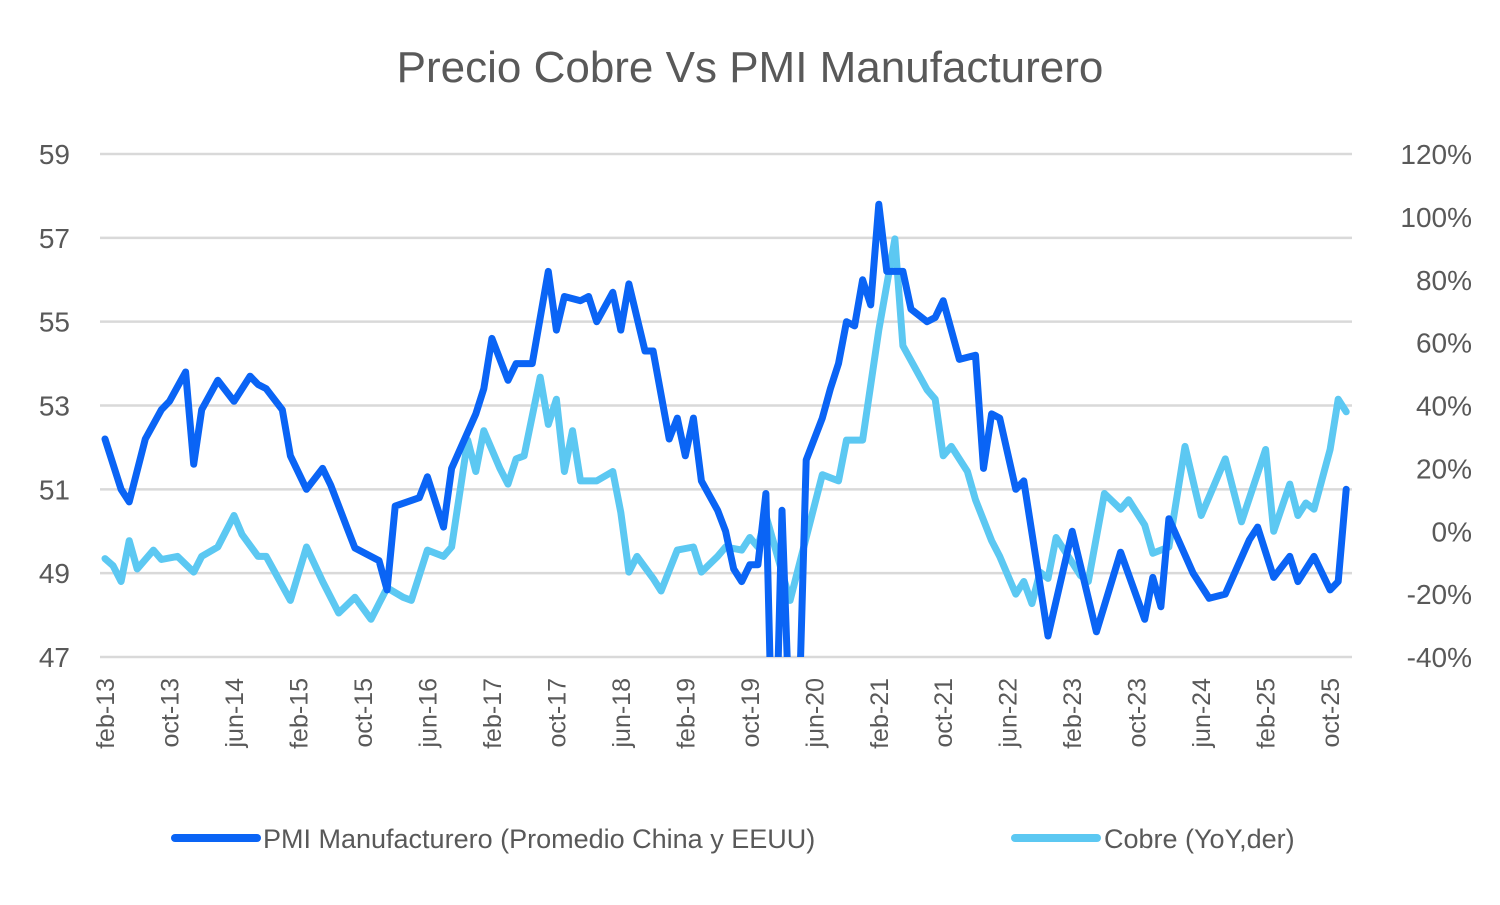 The height and width of the screenshot is (905, 1500). Describe the element at coordinates (1439, 594) in the screenshot. I see `y-right-tick-label: -20%` at that location.